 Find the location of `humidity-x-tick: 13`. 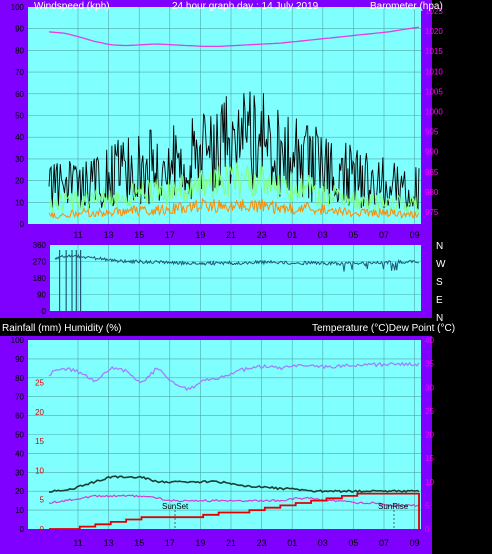

humidity-x-tick: 13 is located at coordinates (109, 543).